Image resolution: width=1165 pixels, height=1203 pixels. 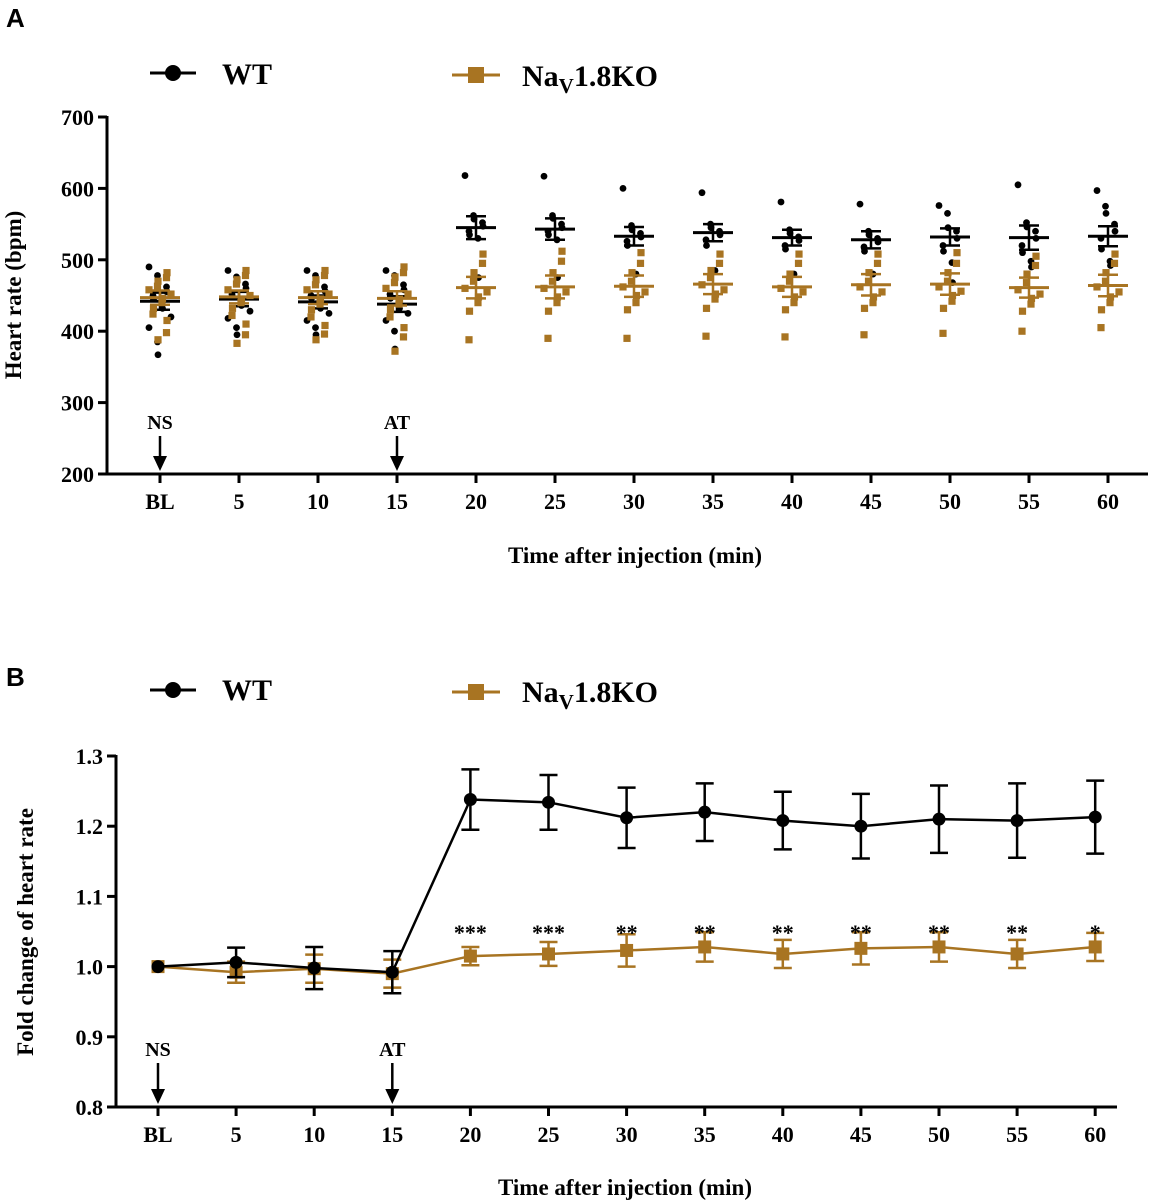 What do you see at coordinates (939, 1134) in the screenshot?
I see `b-xtick-label-10: 50` at bounding box center [939, 1134].